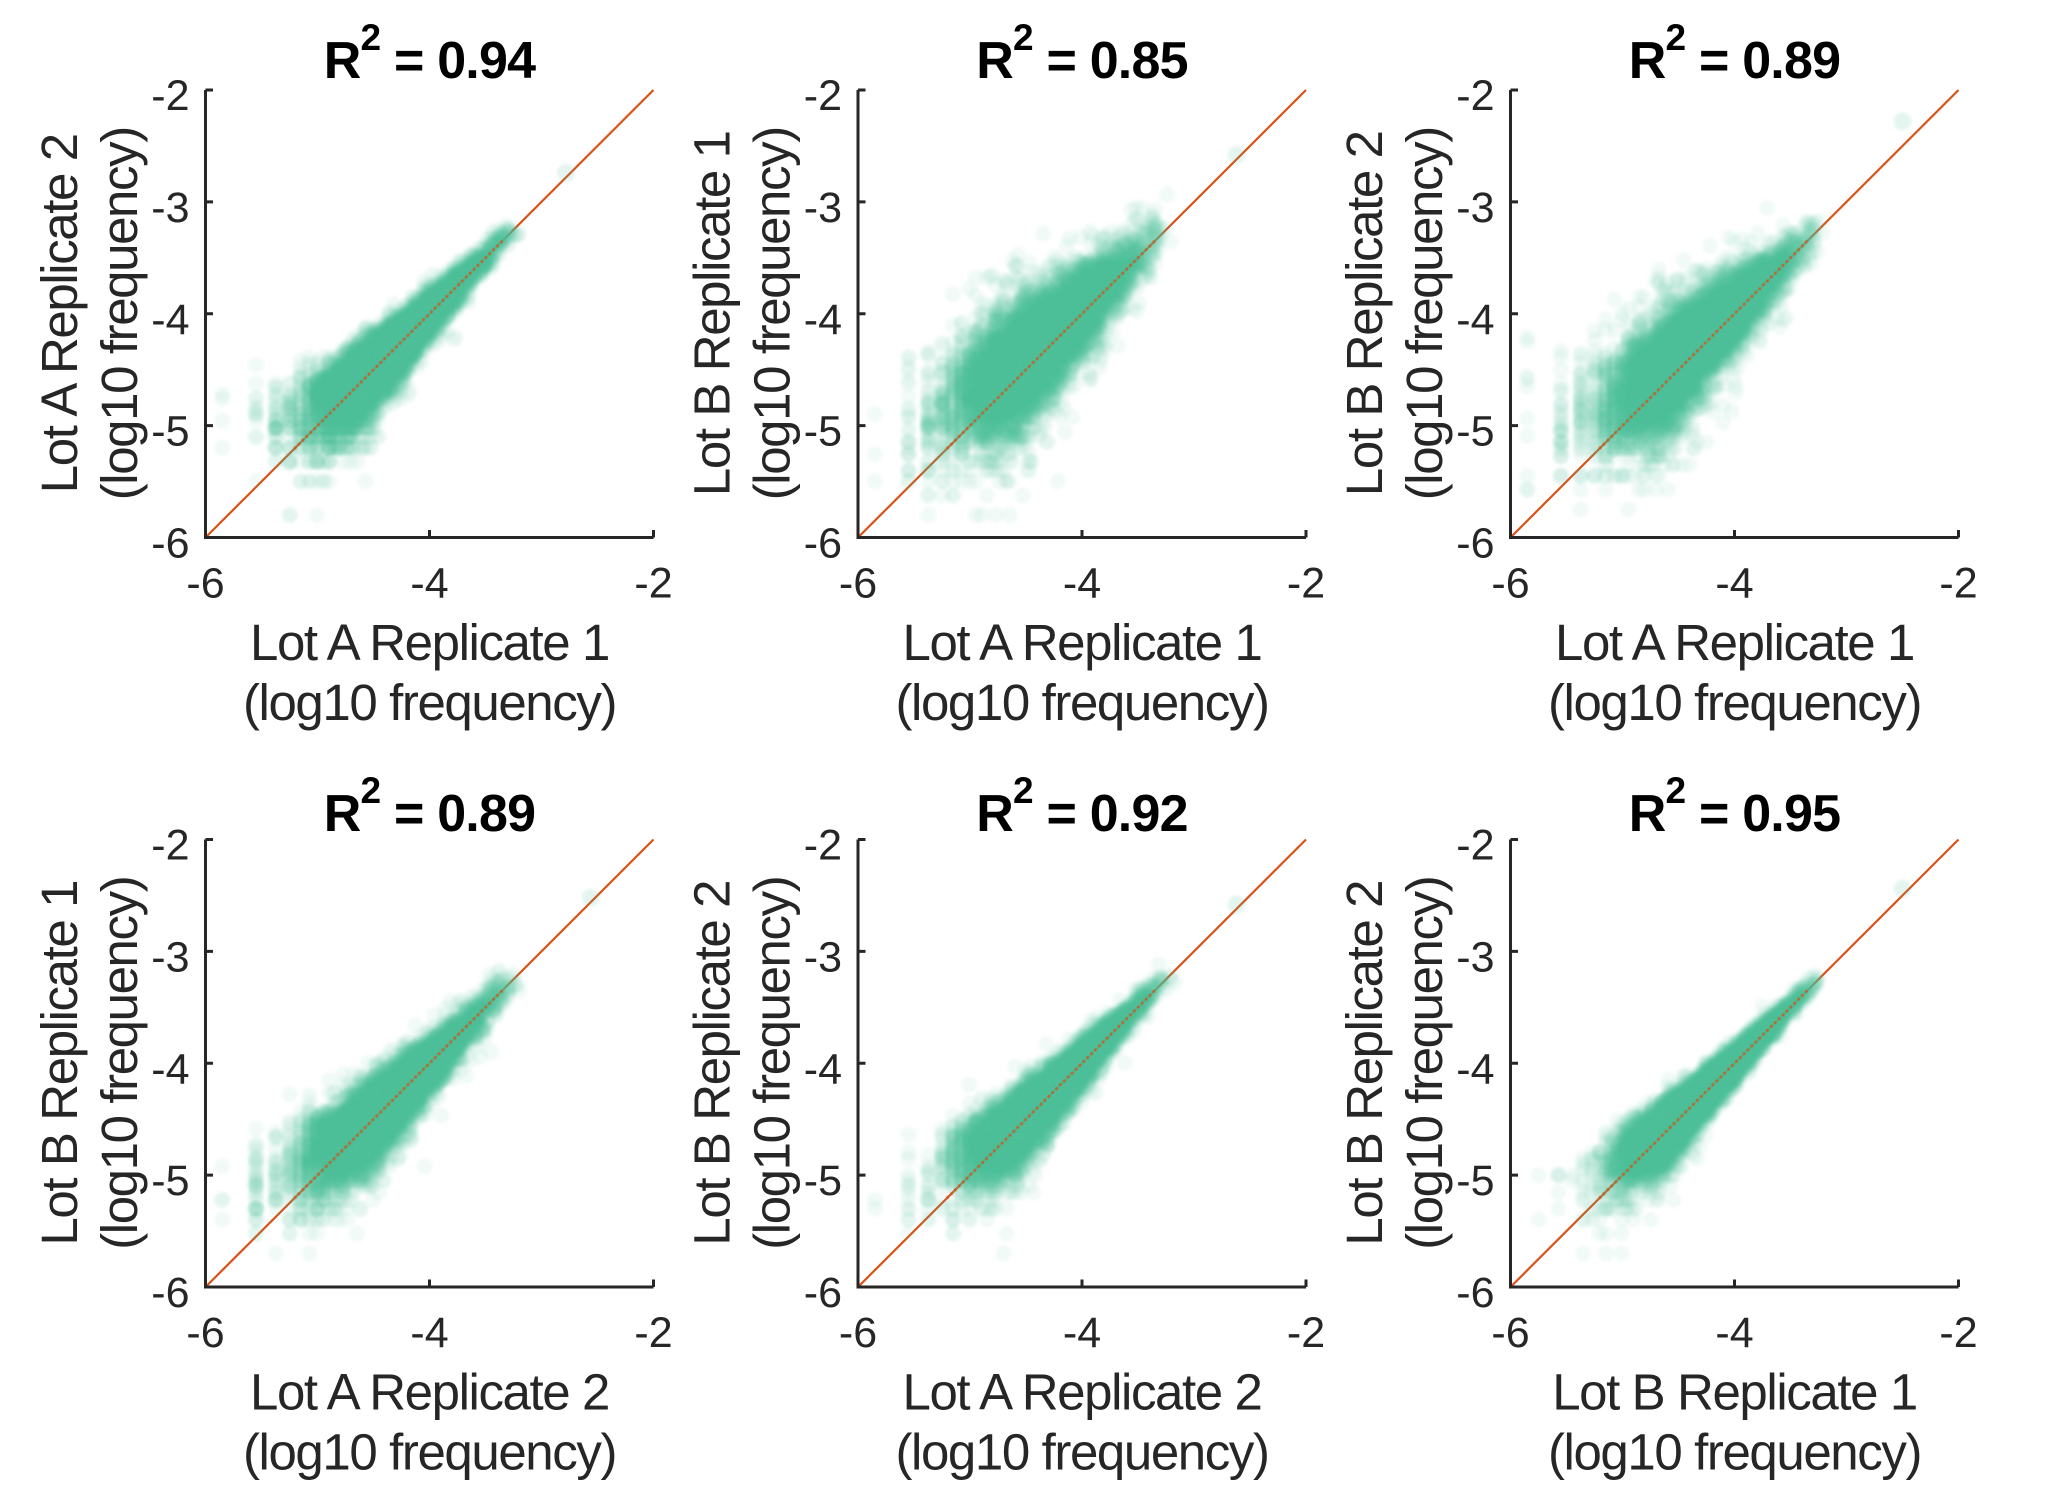  I want to click on svg-text: R2 = 0.92, so click(1081, 806).